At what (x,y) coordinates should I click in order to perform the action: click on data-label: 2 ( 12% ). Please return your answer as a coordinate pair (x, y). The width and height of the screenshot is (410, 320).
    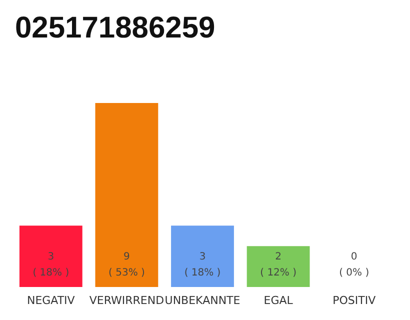
    Looking at the image, I should click on (278, 265).